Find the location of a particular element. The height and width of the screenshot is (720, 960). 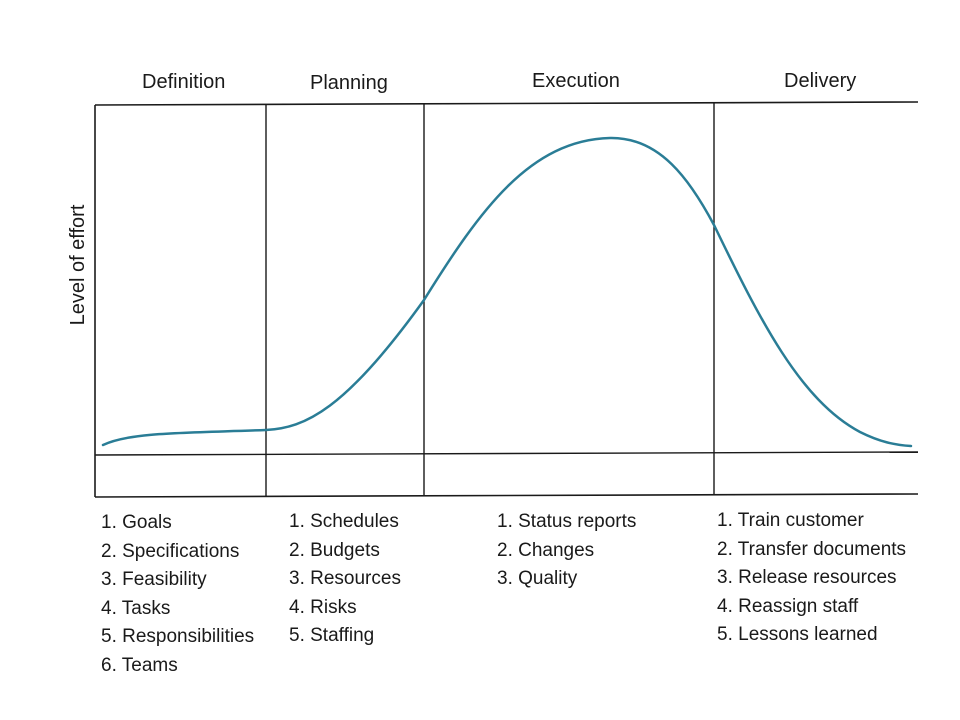

y-axis-label: Level of effort is located at coordinates (78, 265).